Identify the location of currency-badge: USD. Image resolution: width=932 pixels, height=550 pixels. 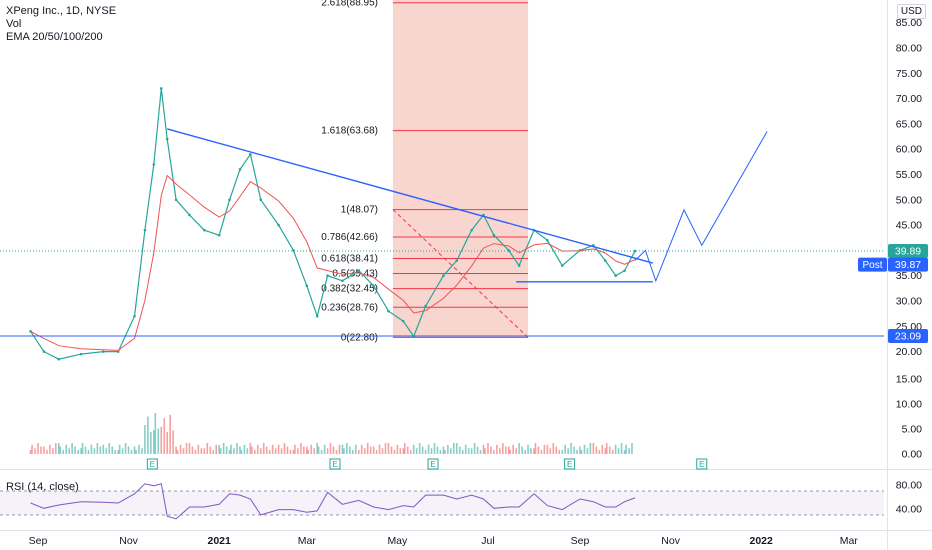
(911, 11).